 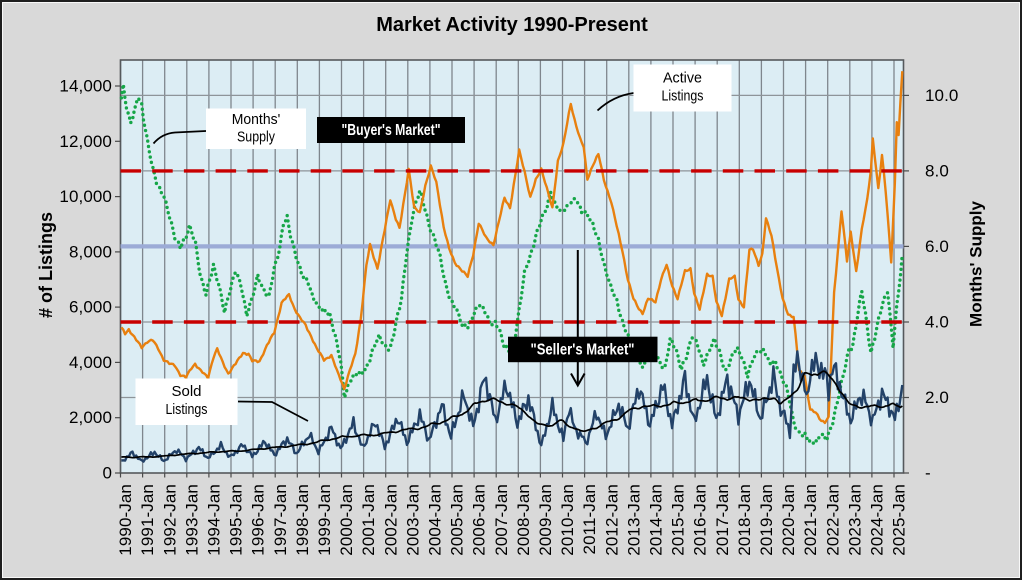 What do you see at coordinates (832, 520) in the screenshot?
I see `svg-text: 2022-Jan` at bounding box center [832, 520].